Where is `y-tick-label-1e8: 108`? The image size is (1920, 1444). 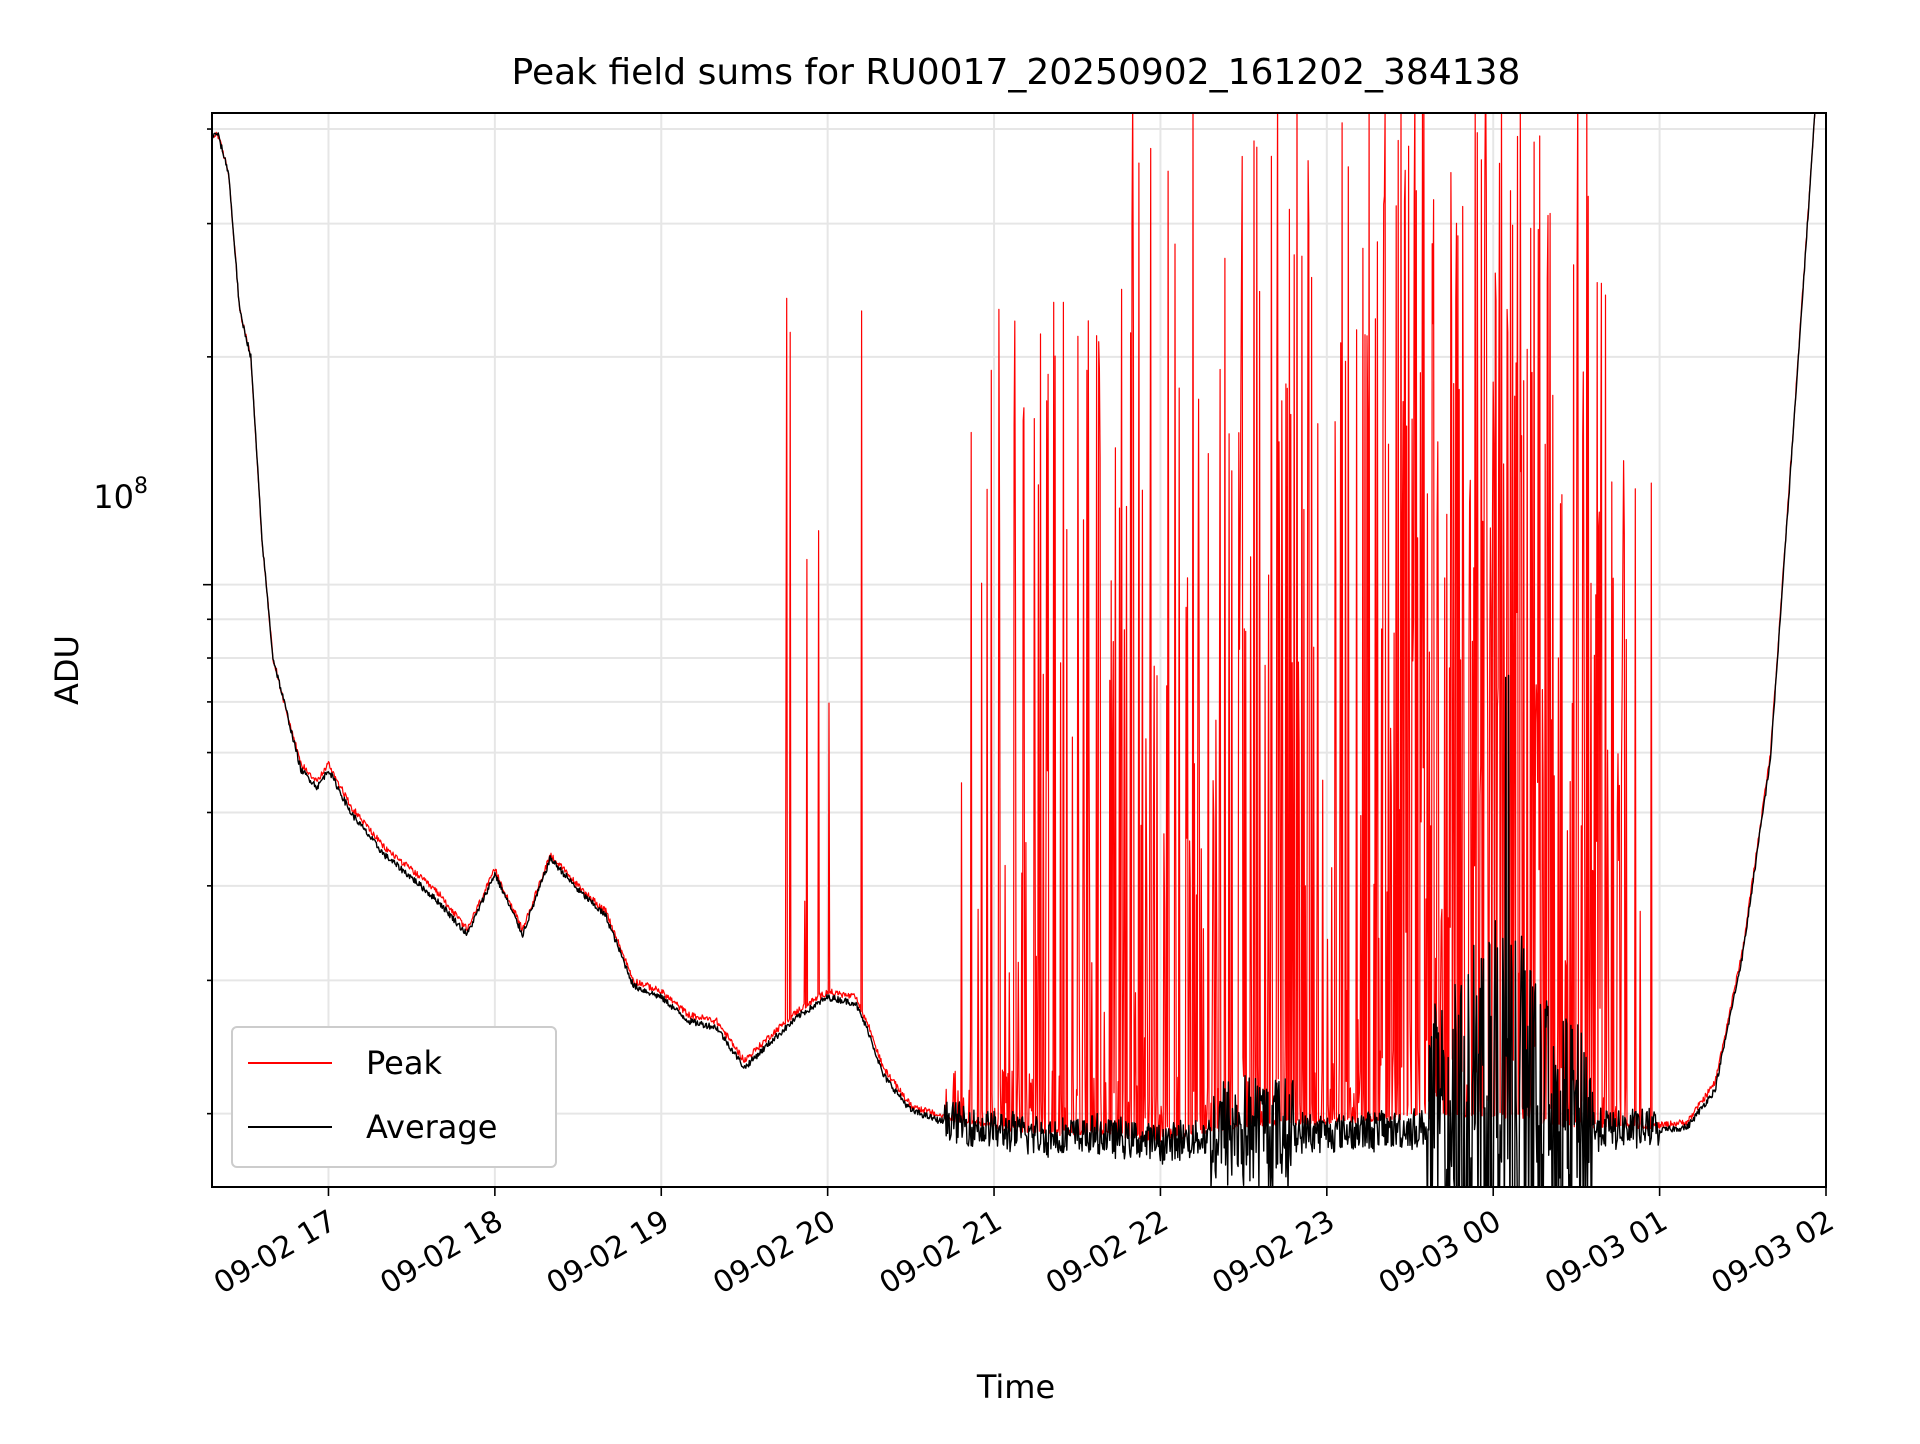
y-tick-label-1e8: 108 is located at coordinates (120, 495).